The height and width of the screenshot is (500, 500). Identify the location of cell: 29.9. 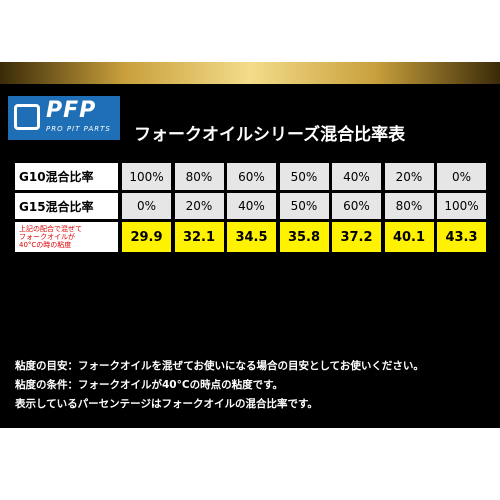
(146, 237).